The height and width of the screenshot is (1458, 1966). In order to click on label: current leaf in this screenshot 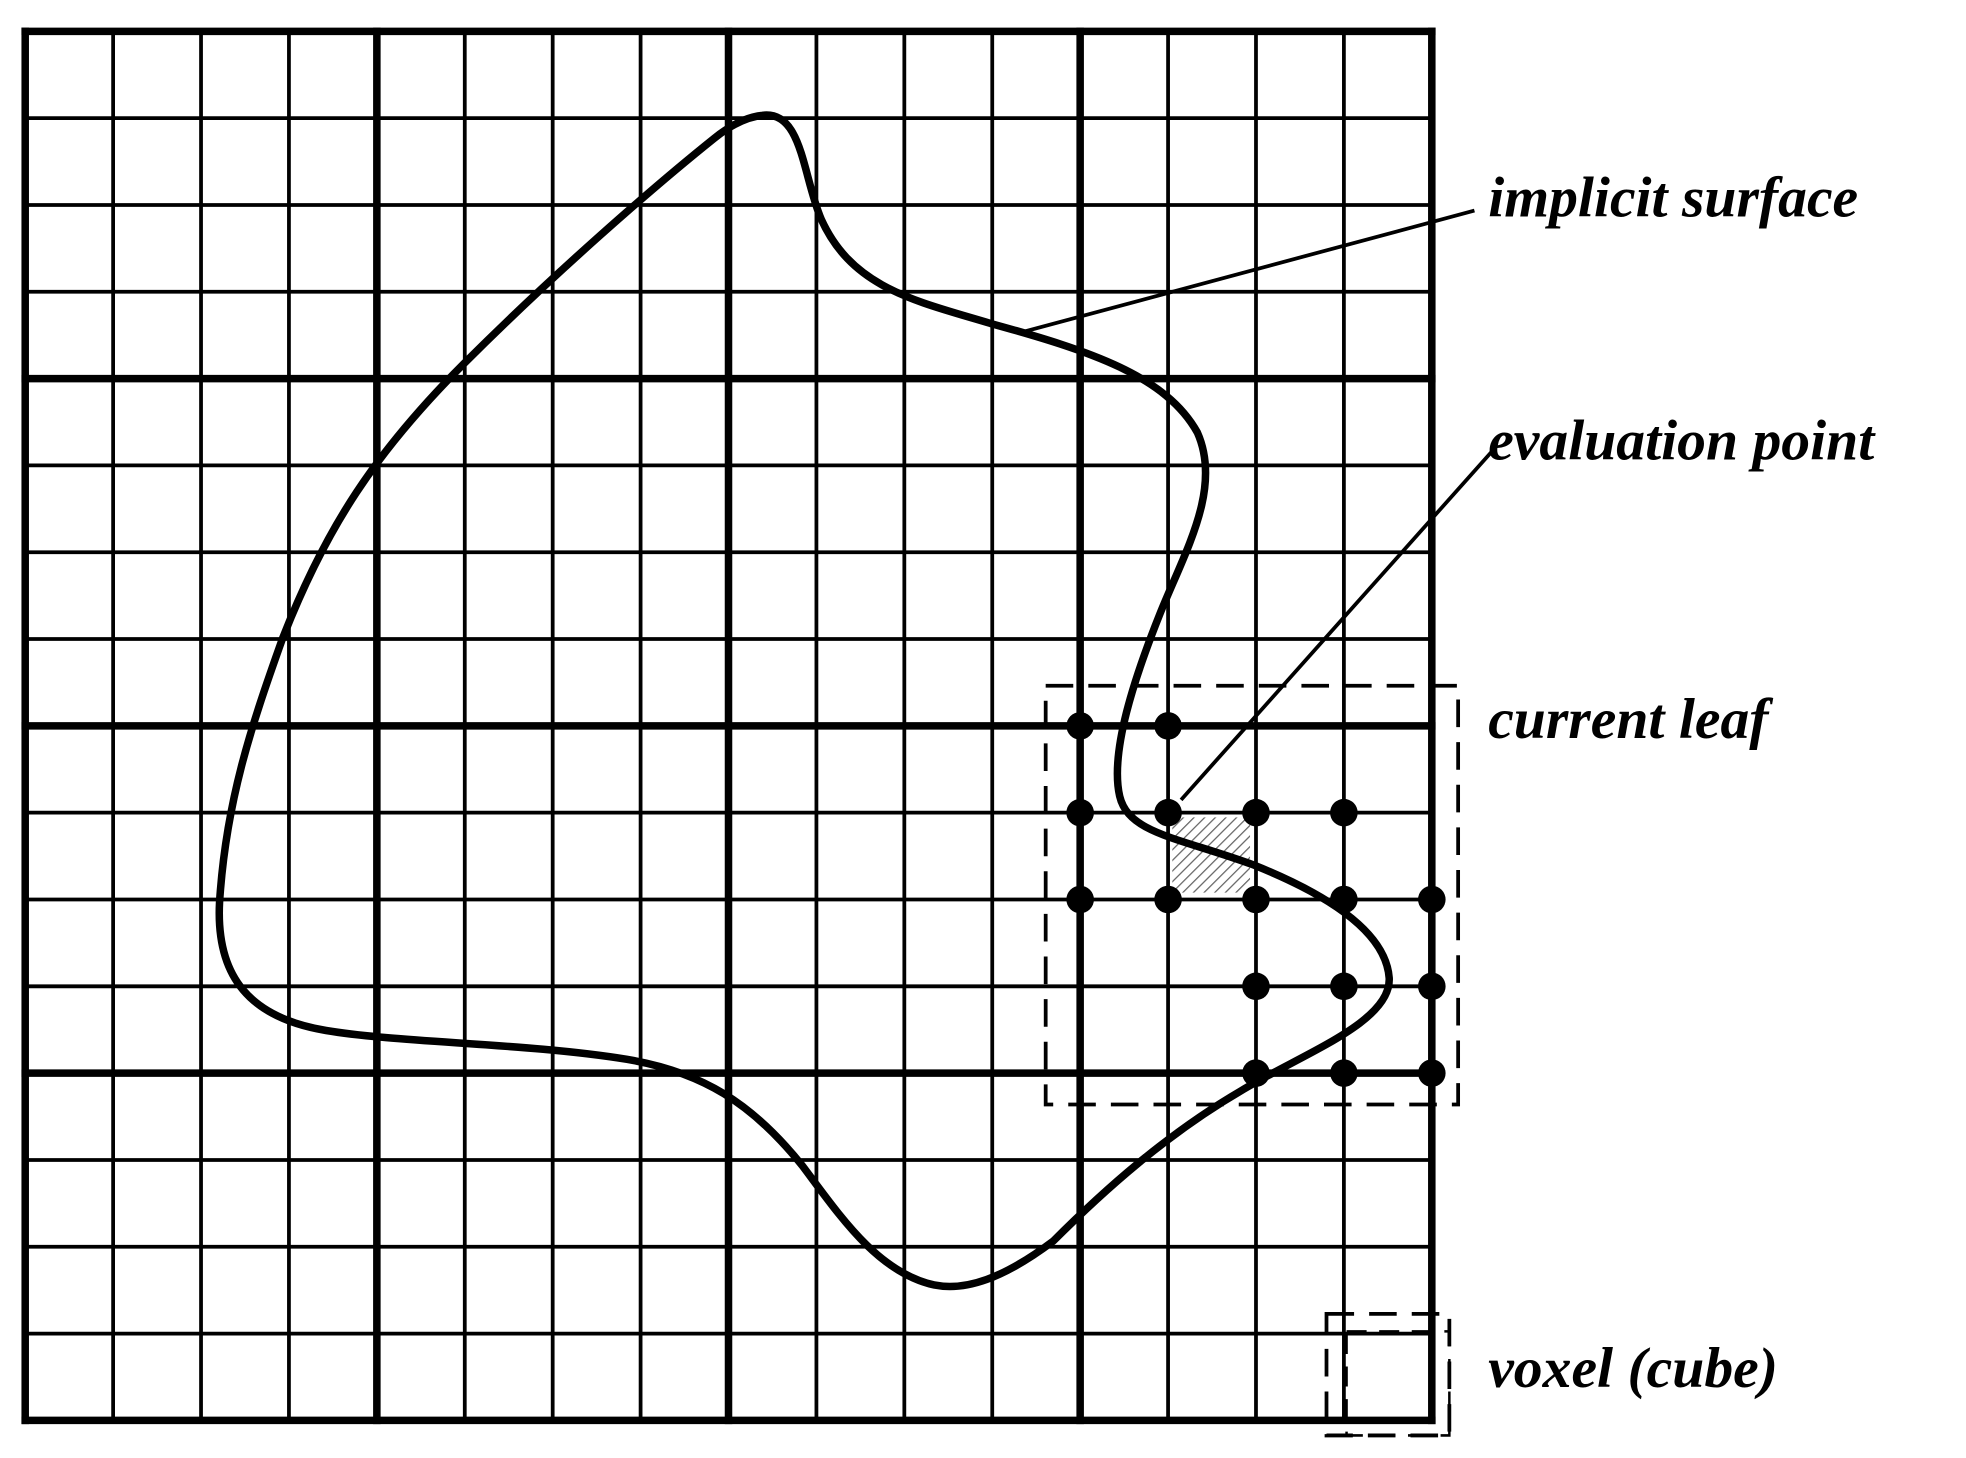, I will do `click(1630, 719)`.